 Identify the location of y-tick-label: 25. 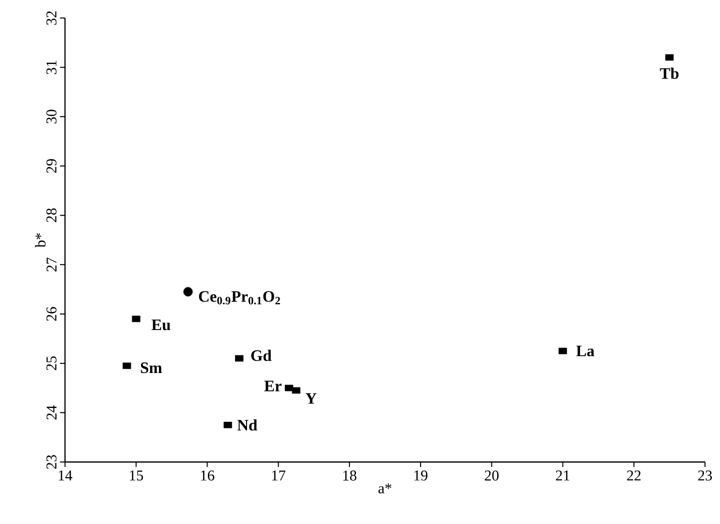
(51, 363).